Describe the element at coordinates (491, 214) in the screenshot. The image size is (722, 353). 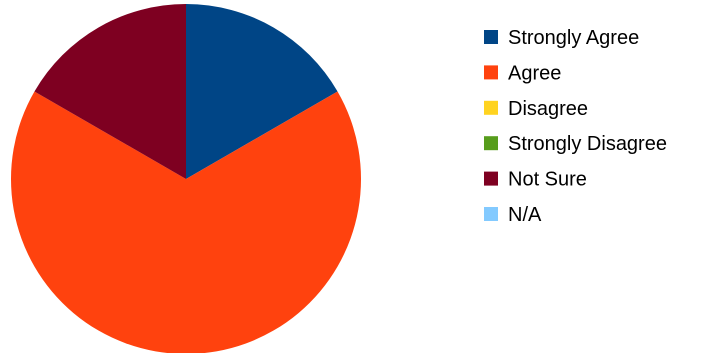
I see `legend-swatch-n-a` at that location.